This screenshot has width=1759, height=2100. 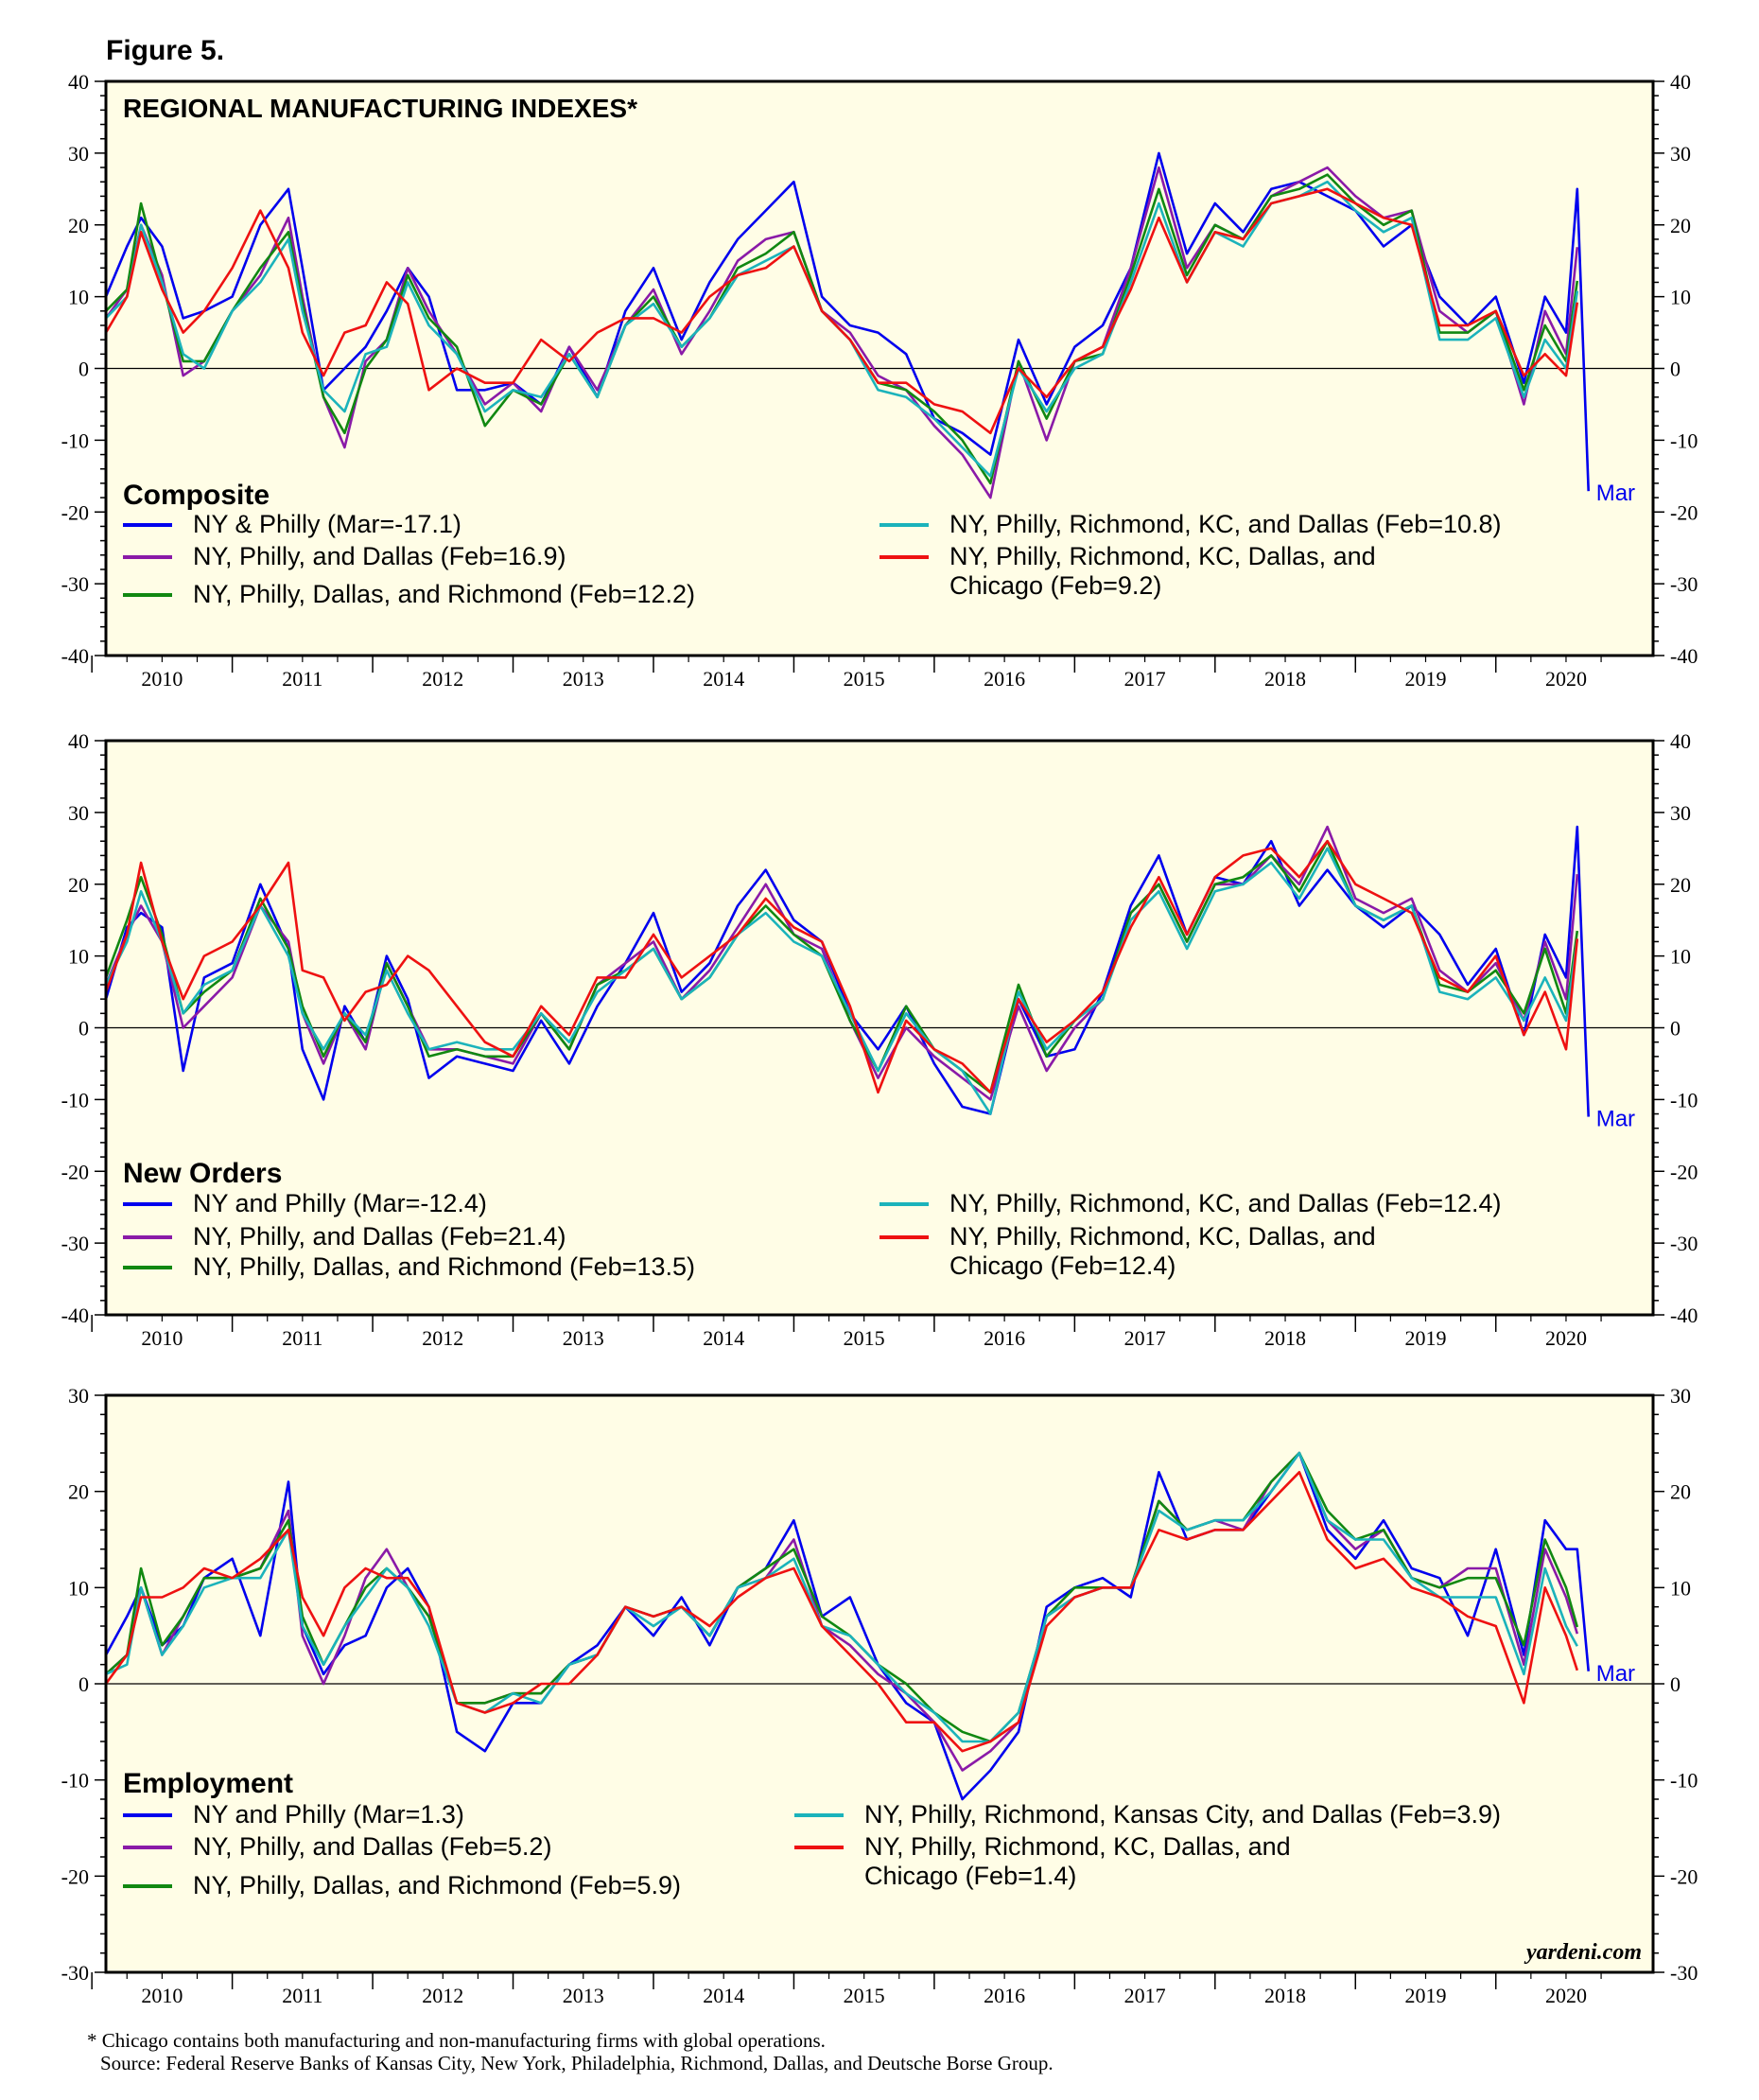 What do you see at coordinates (327, 524) in the screenshot?
I see `legend-label: NY & Philly (Mar=-17.1)` at bounding box center [327, 524].